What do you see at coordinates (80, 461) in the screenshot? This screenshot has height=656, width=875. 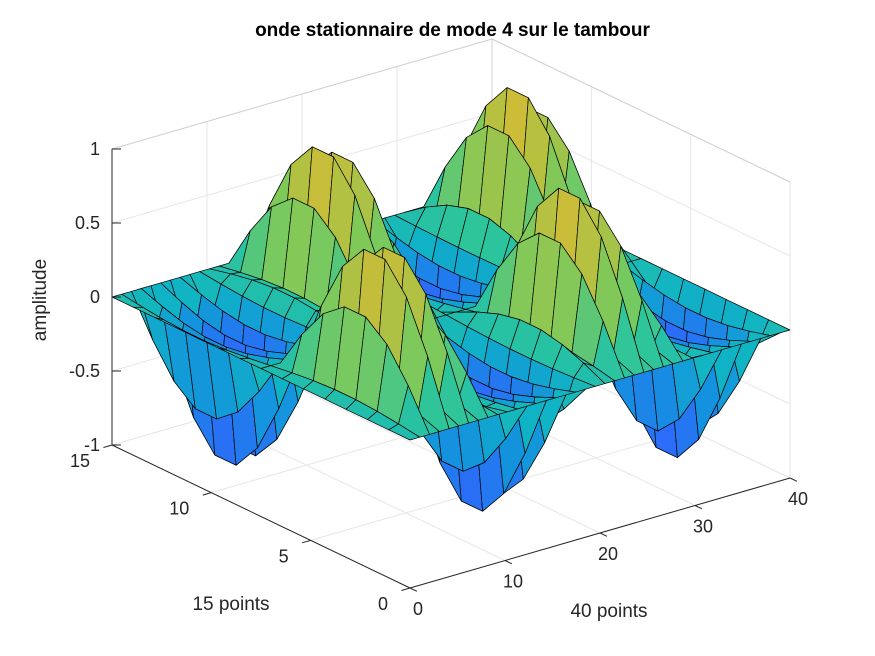 I see `y-tick-label: 15` at bounding box center [80, 461].